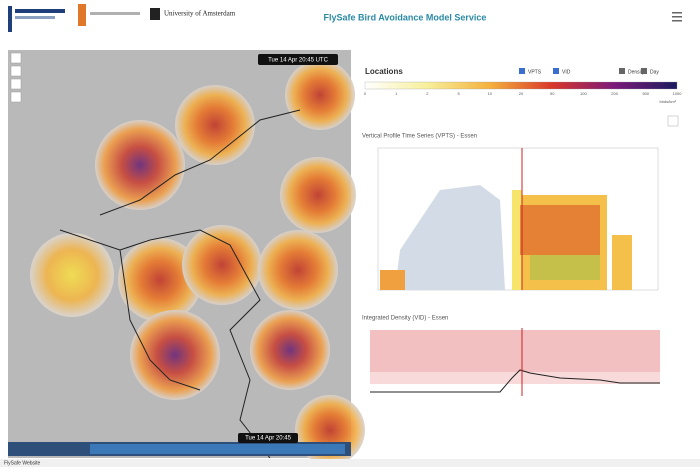 This screenshot has height=472, width=700. What do you see at coordinates (405, 319) in the screenshot?
I see `vid-title: Integrated Density (VID) - Essen` at bounding box center [405, 319].